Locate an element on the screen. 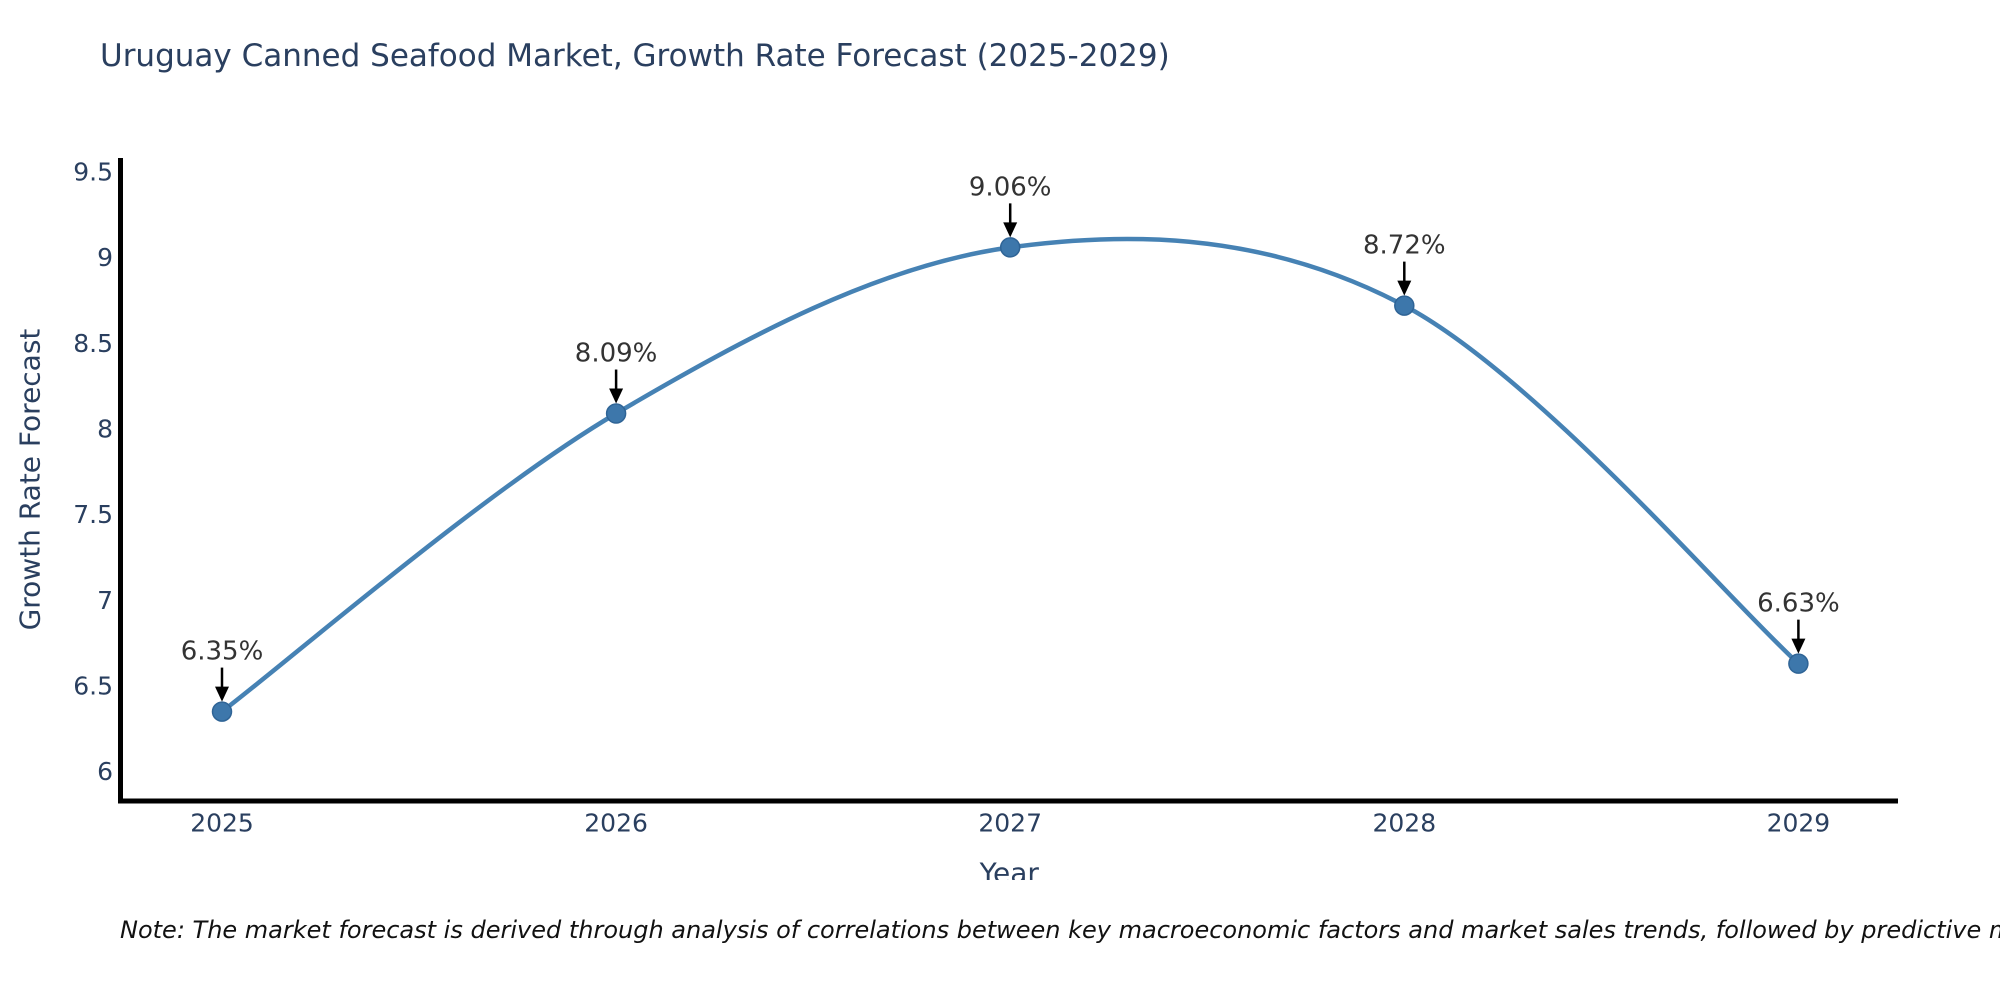 The image size is (2000, 1000). y-tick-label: 9 is located at coordinates (105, 257).